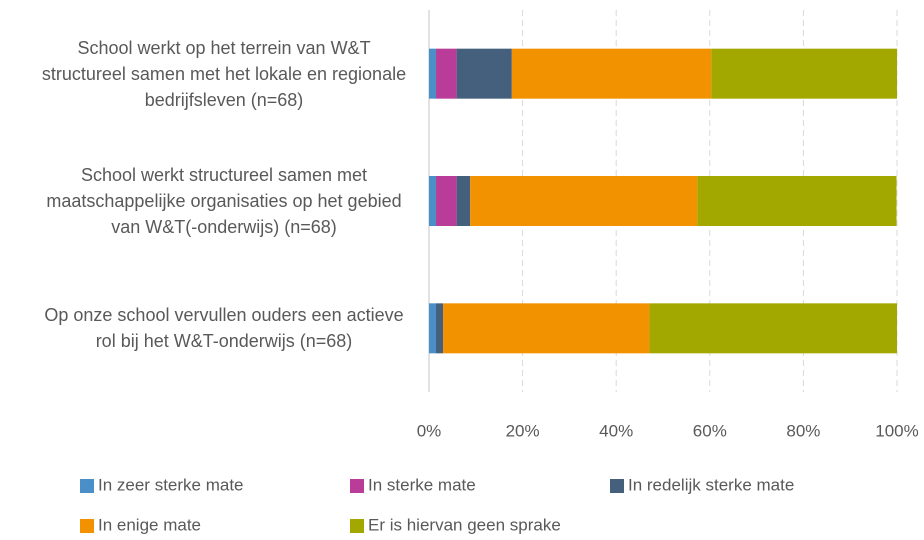 The height and width of the screenshot is (540, 924). Describe the element at coordinates (464, 524) in the screenshot. I see `legend-label: Er is hiervan geen sprake` at that location.